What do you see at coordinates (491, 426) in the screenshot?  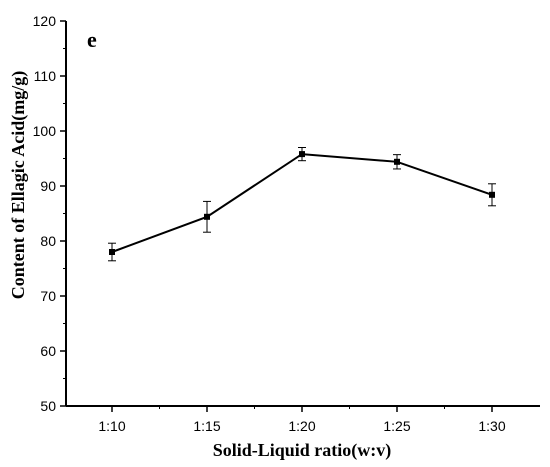 I see `x-tick-label: 1:30` at bounding box center [491, 426].